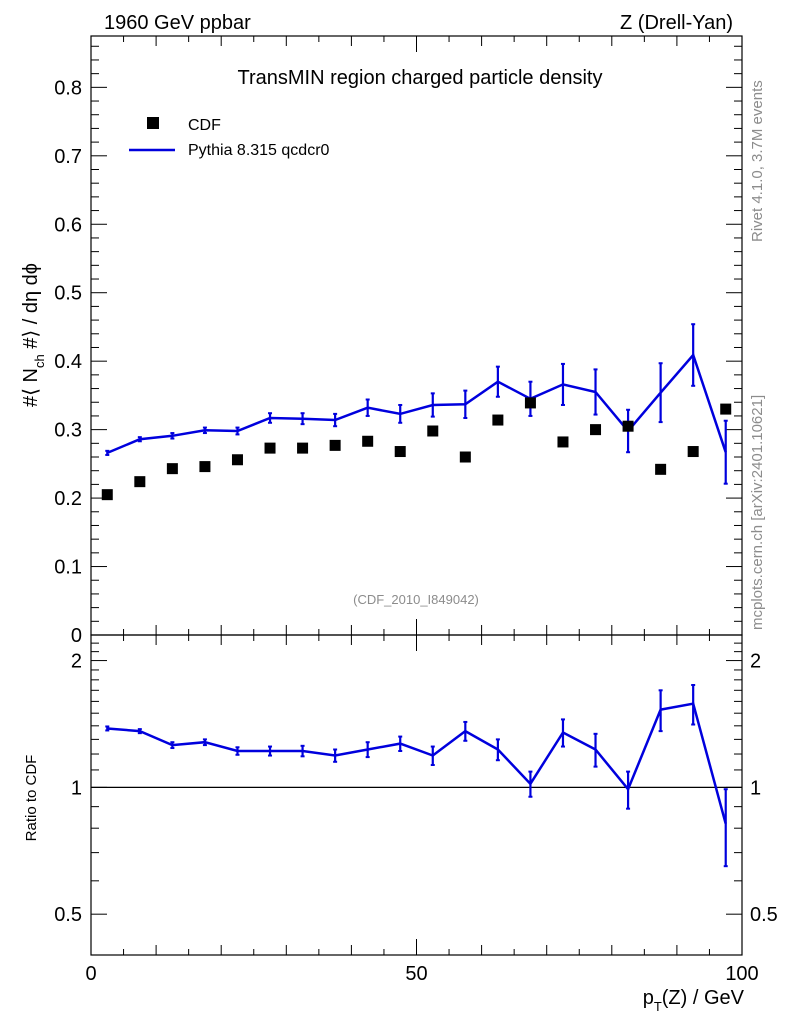 Image resolution: width=786 pixels, height=1024 pixels. Describe the element at coordinates (416, 974) in the screenshot. I see `x-tick-label: 50` at that location.